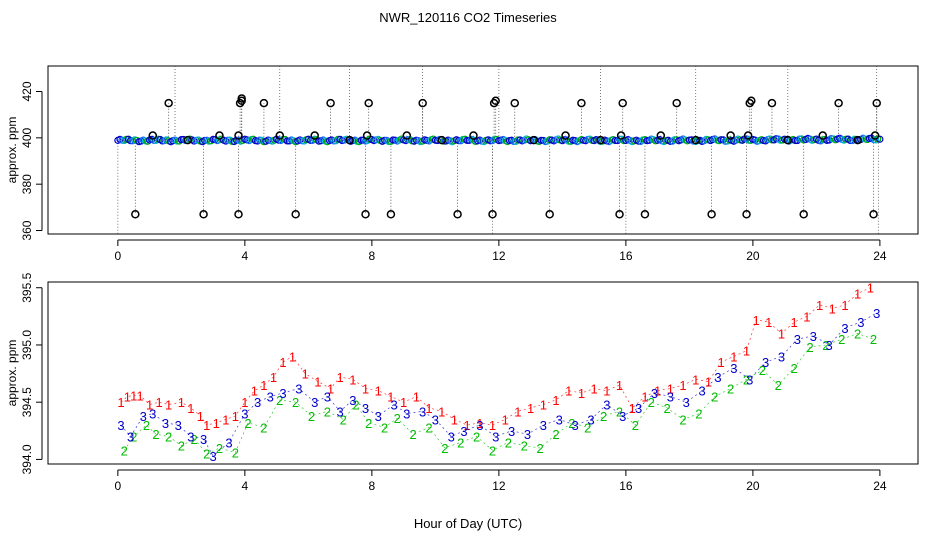  Describe the element at coordinates (27, 402) in the screenshot. I see `y-tick-label: 394.5` at that location.